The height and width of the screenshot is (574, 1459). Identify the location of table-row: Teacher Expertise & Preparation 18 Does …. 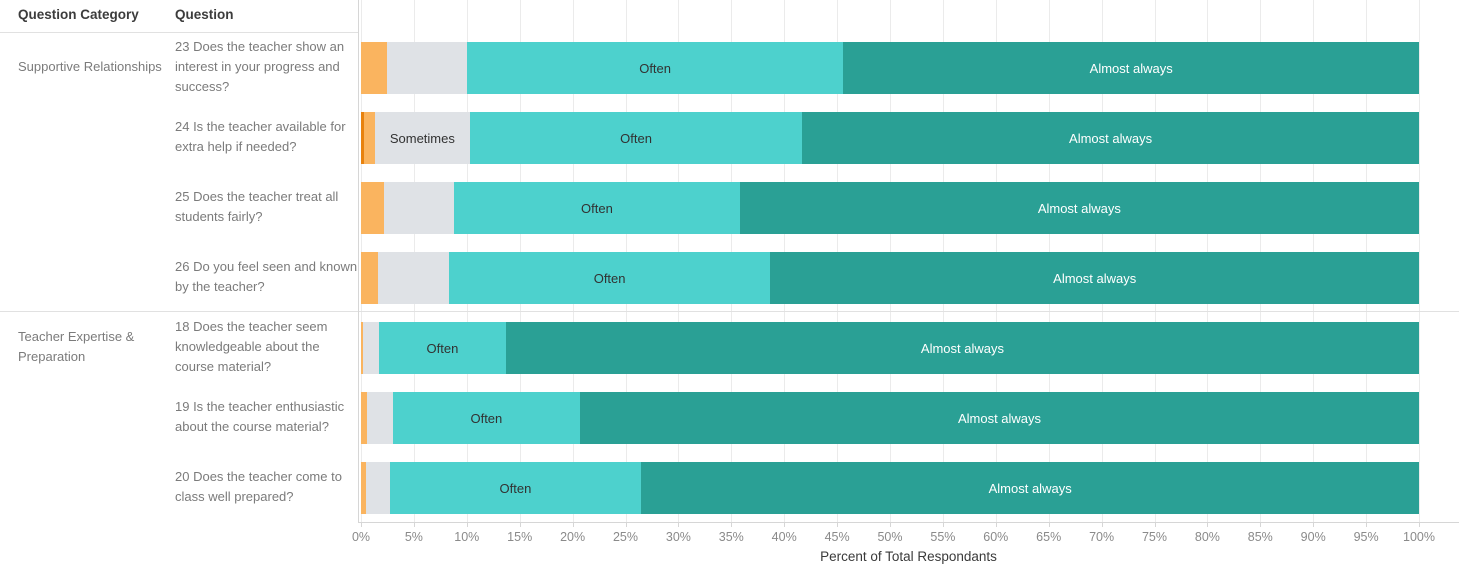
(729, 347).